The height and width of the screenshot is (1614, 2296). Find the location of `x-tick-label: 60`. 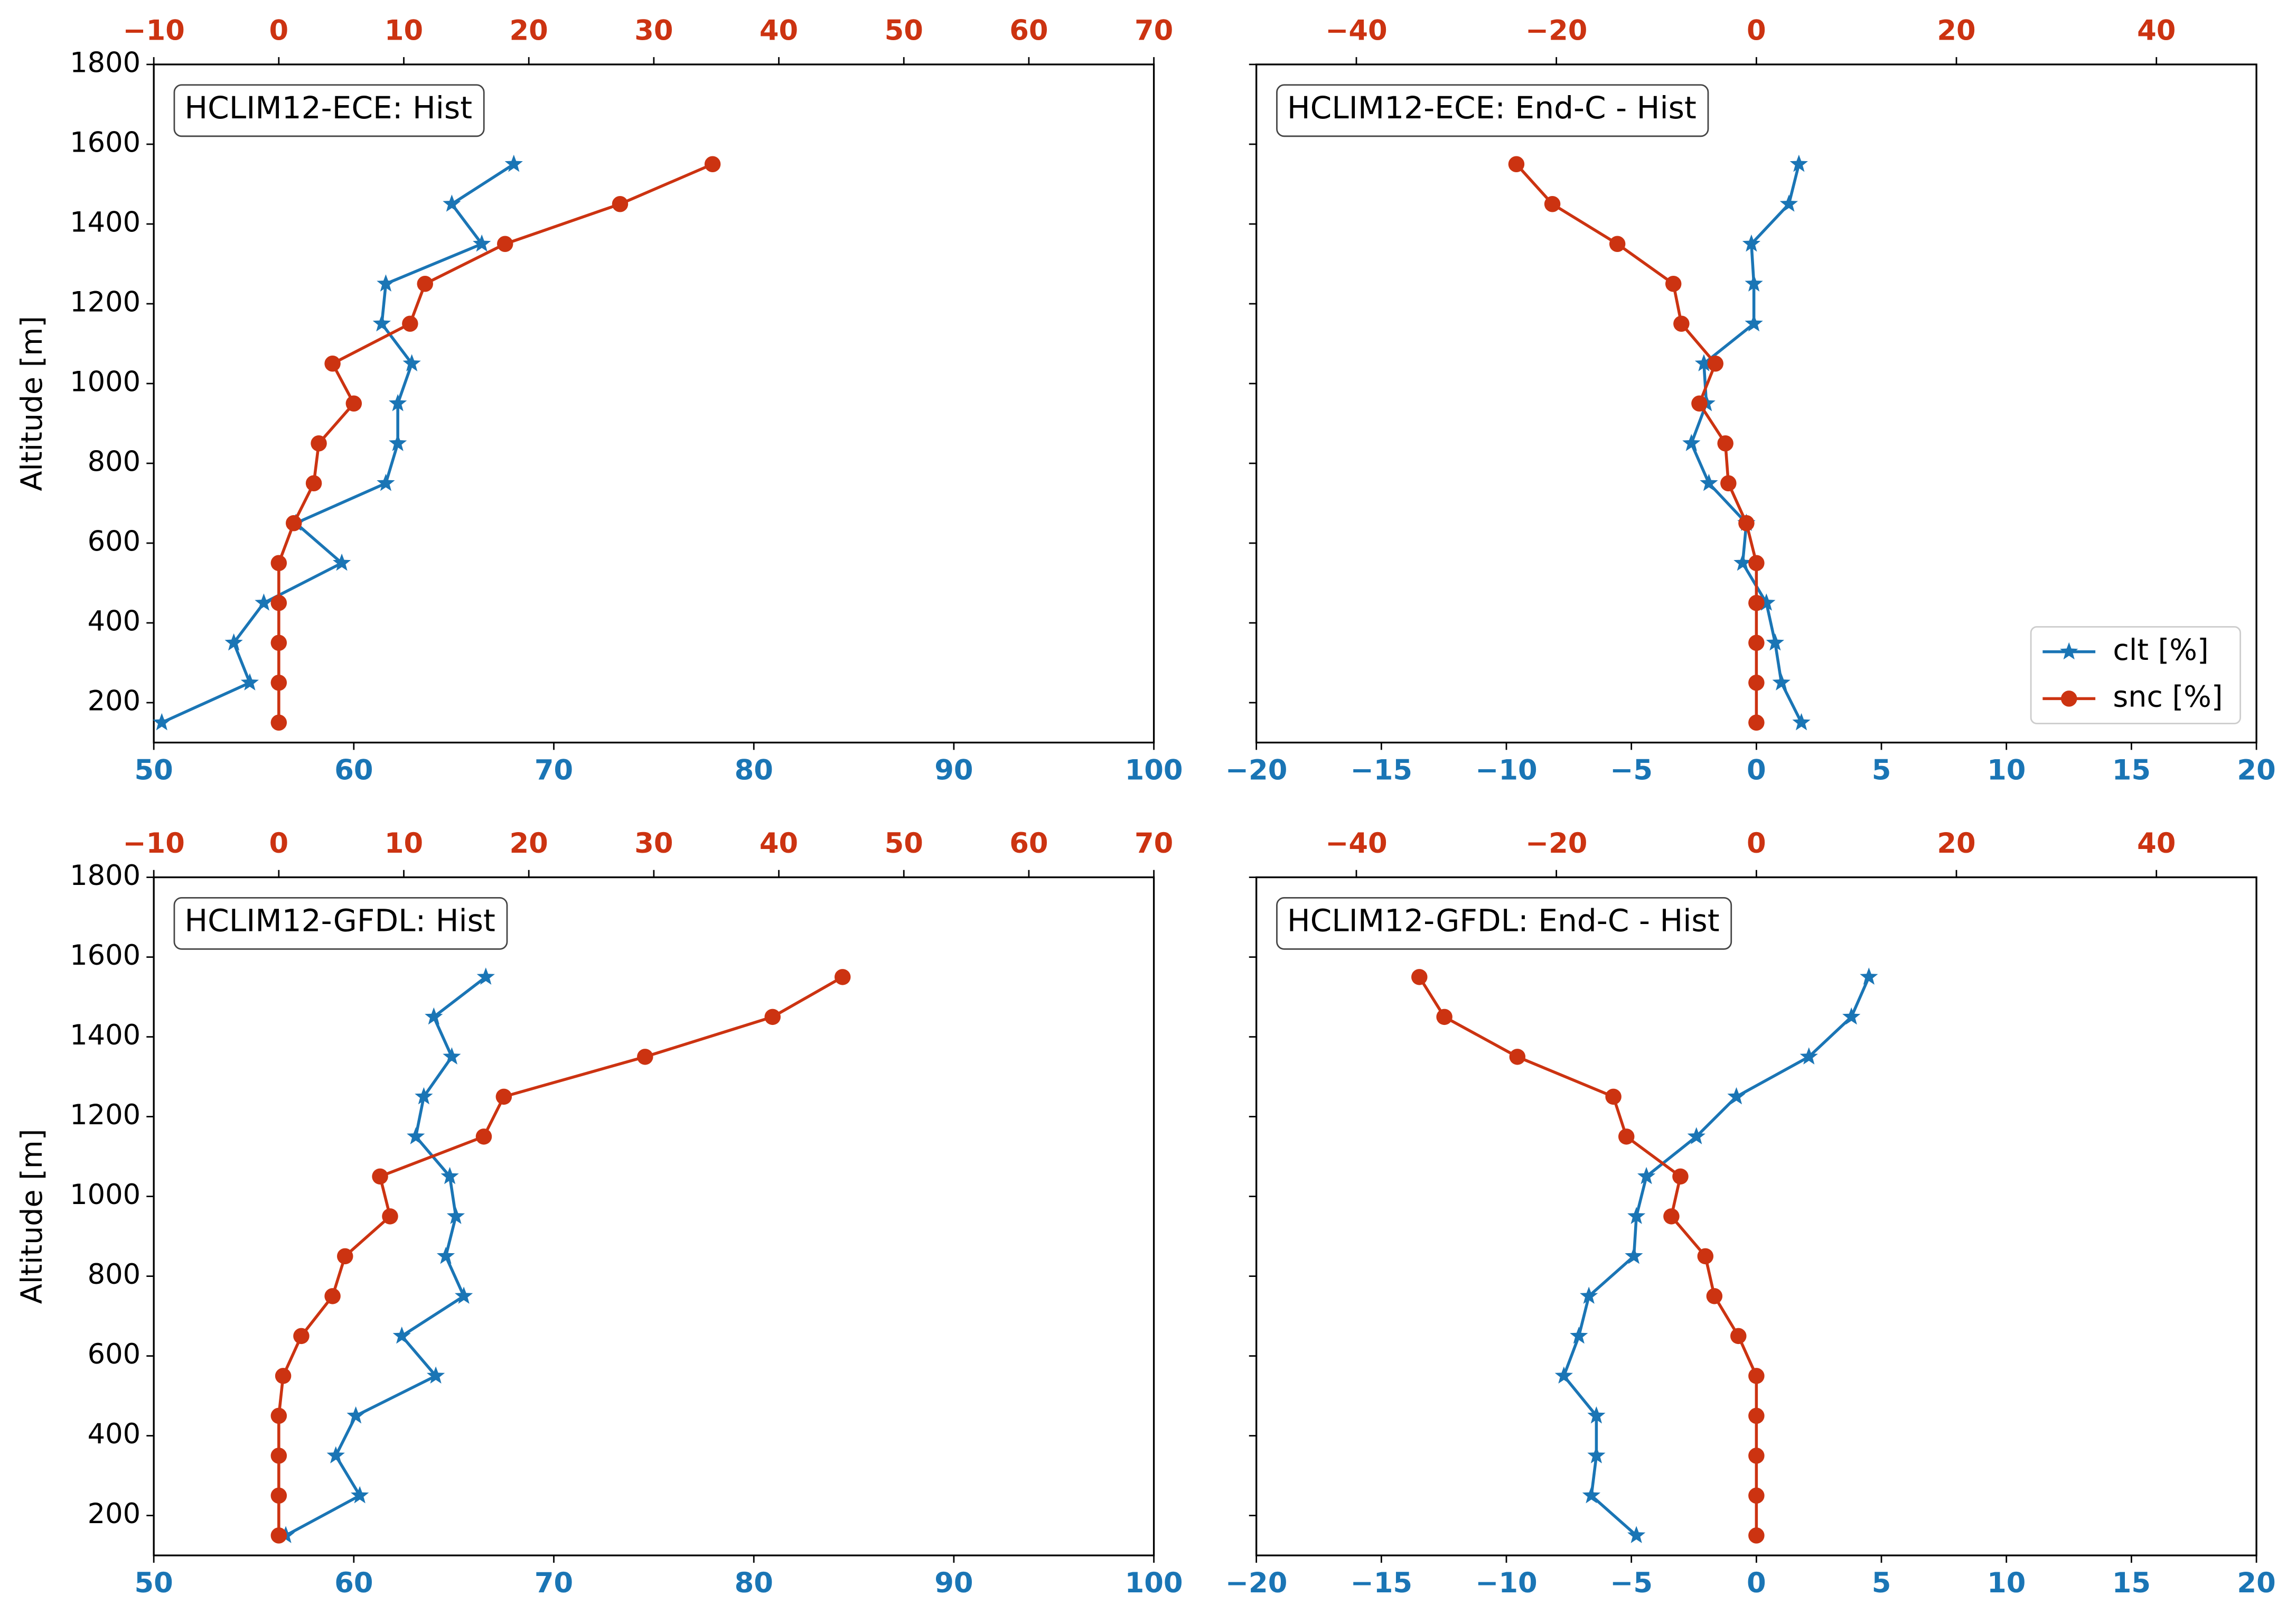

x-tick-label: 60 is located at coordinates (353, 770).